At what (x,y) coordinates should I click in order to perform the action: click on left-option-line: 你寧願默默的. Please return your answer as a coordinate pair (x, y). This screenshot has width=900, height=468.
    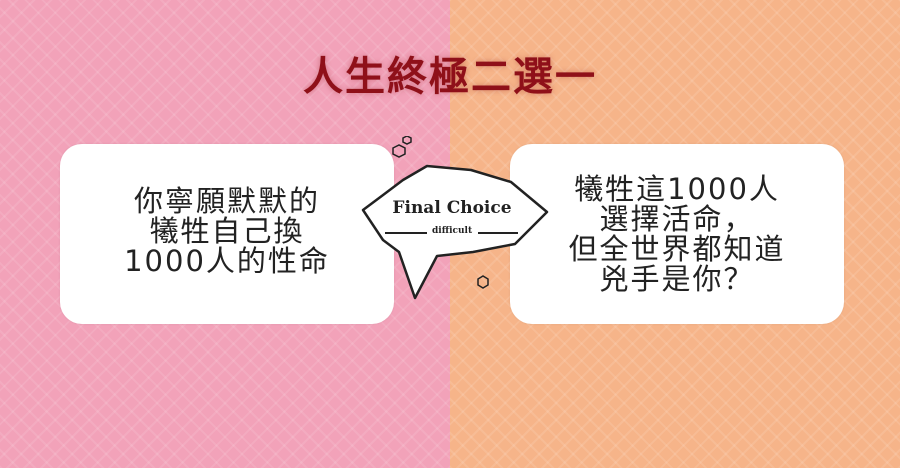
    Looking at the image, I should click on (226, 201).